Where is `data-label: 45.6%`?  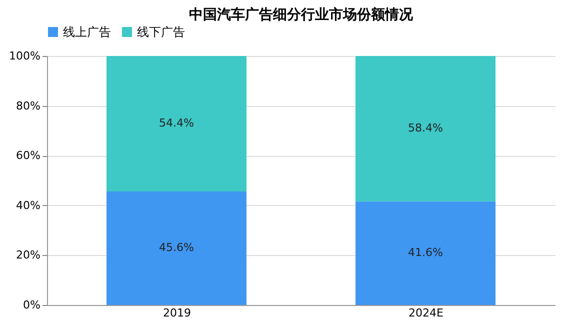
data-label: 45.6% is located at coordinates (176, 247).